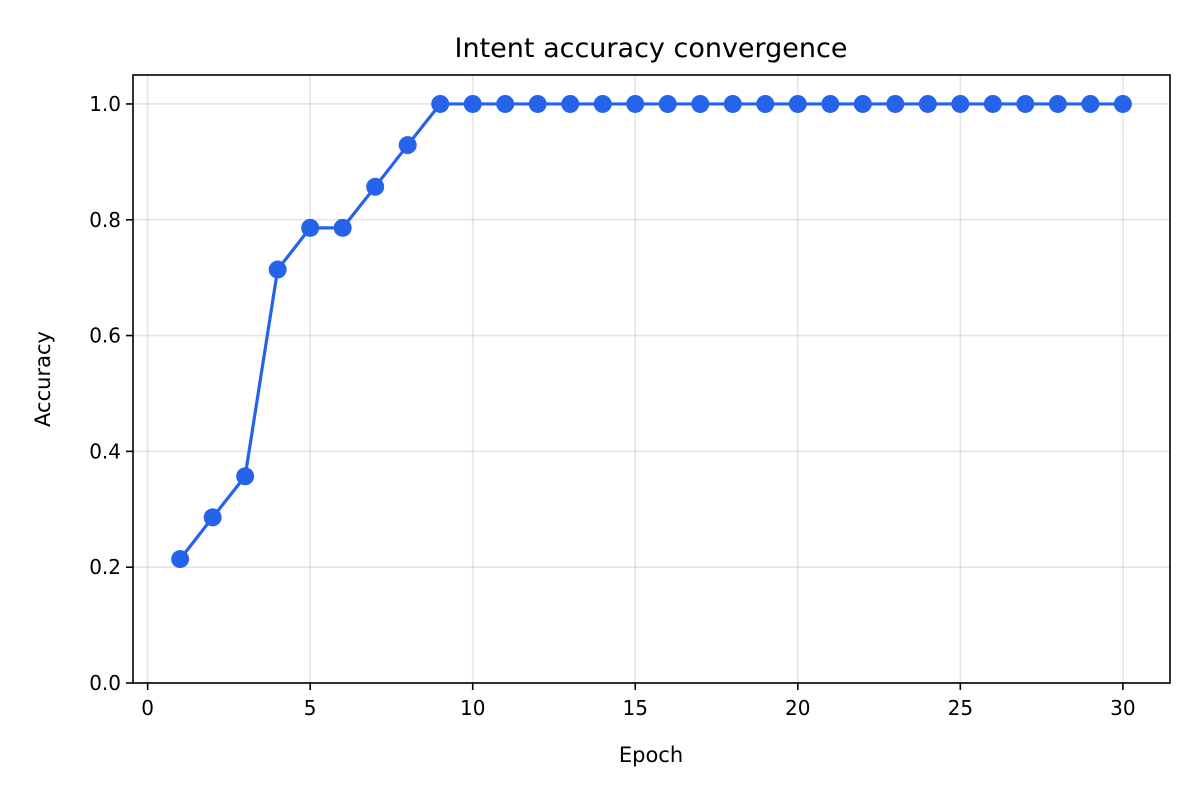  I want to click on y-tick-label: 0.6, so click(105, 336).